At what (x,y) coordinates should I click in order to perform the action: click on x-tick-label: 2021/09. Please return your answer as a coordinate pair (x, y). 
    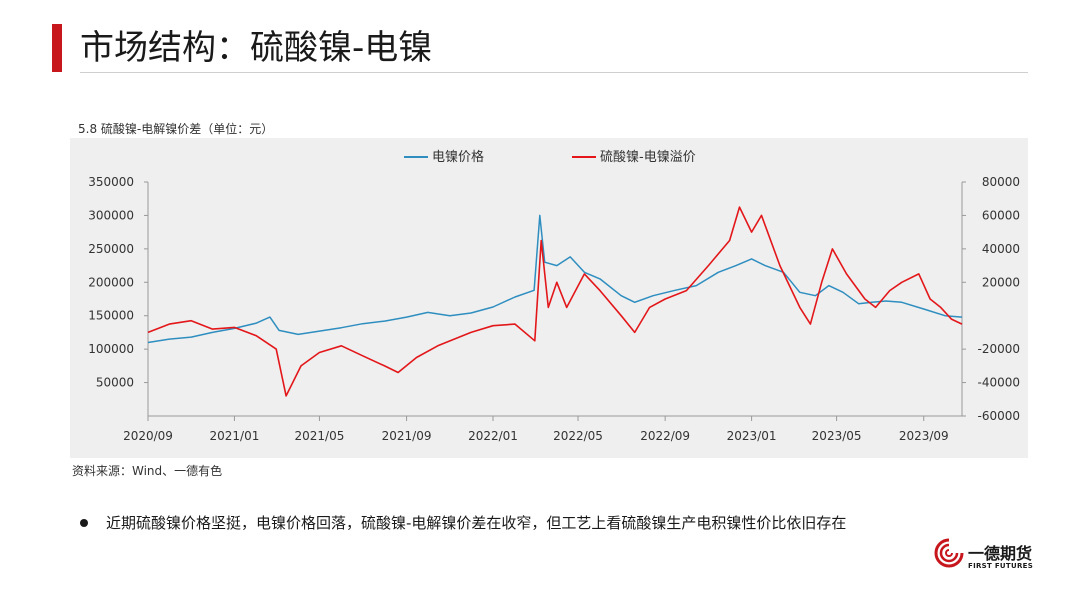
    Looking at the image, I should click on (407, 436).